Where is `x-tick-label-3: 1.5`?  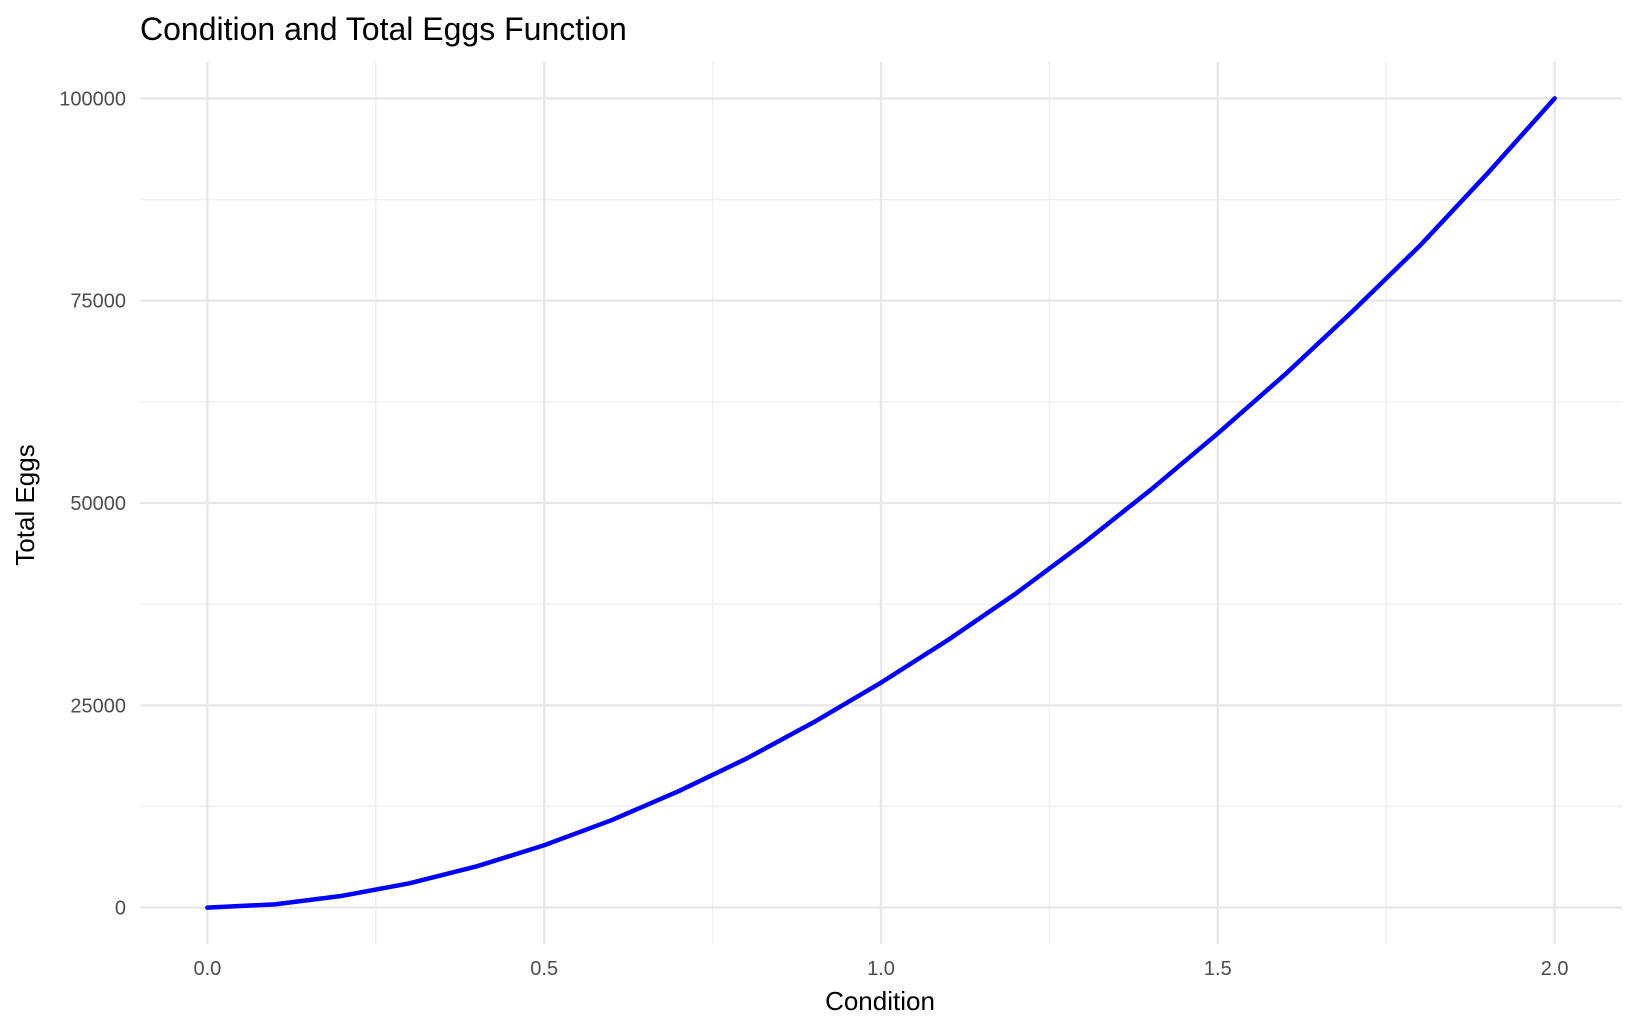 x-tick-label-3: 1.5 is located at coordinates (1218, 969).